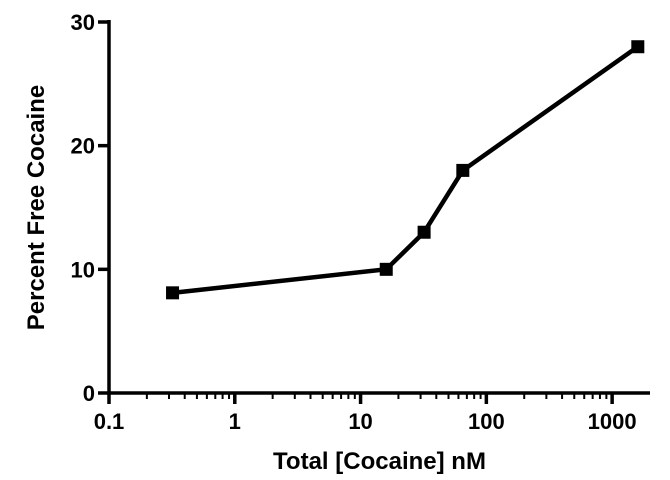  What do you see at coordinates (90, 208) in the screenshot?
I see `y-axis-ticks: 0 10 20 30` at bounding box center [90, 208].